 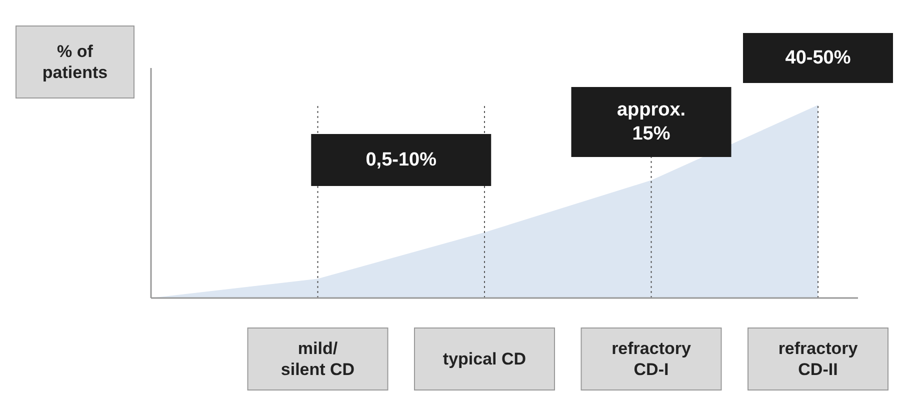 What do you see at coordinates (818, 359) in the screenshot?
I see `x-tick-label: refractory CD-II` at bounding box center [818, 359].